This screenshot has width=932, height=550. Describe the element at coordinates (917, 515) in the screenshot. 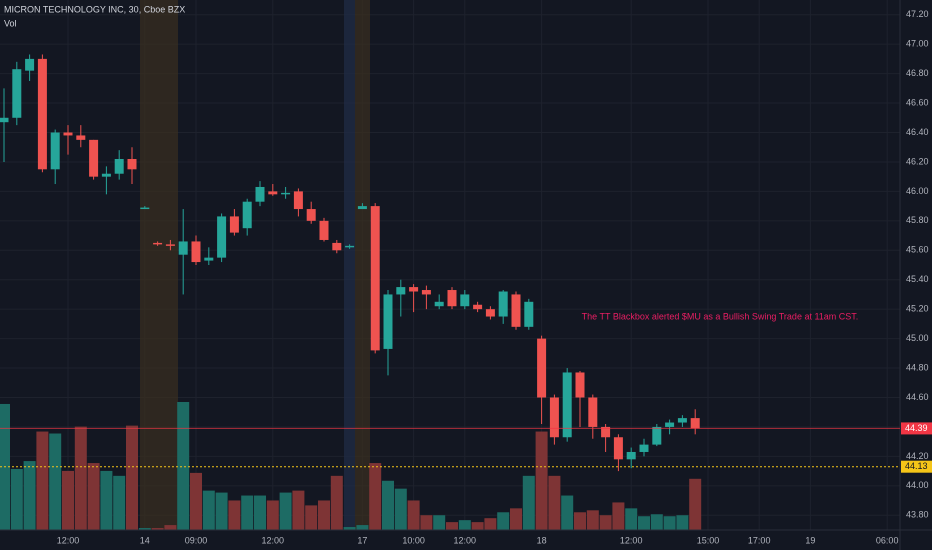

I see `y-tick-label: 43.80` at that location.